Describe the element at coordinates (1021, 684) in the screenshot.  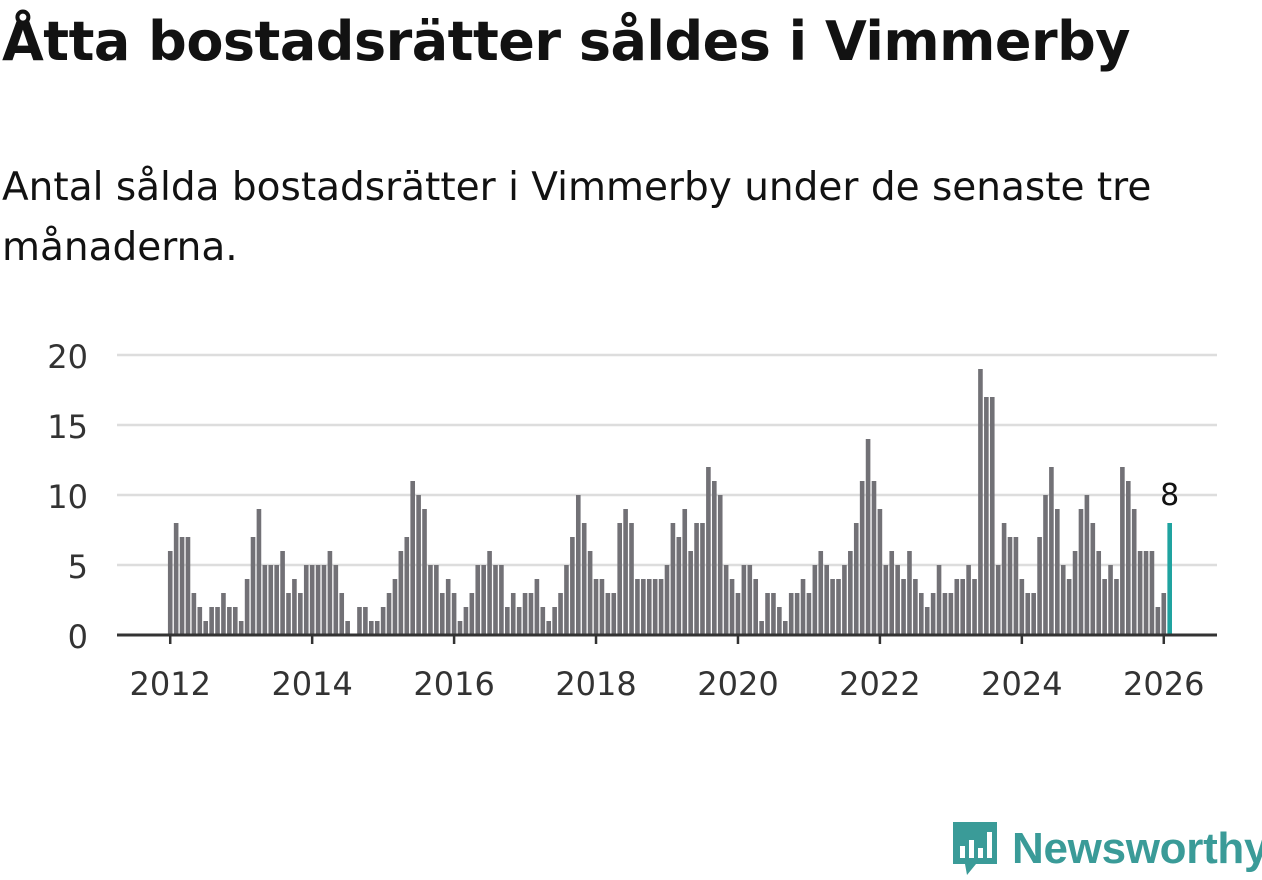
I see `x-tick-label-2024: 2024` at that location.